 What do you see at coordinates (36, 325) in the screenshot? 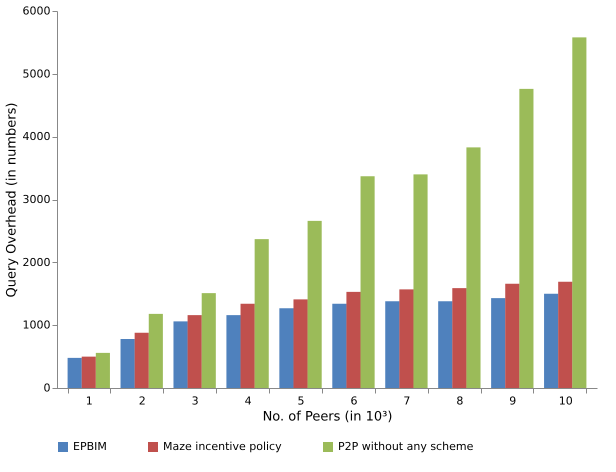
I see `y-tick-label: 1000` at bounding box center [36, 325].